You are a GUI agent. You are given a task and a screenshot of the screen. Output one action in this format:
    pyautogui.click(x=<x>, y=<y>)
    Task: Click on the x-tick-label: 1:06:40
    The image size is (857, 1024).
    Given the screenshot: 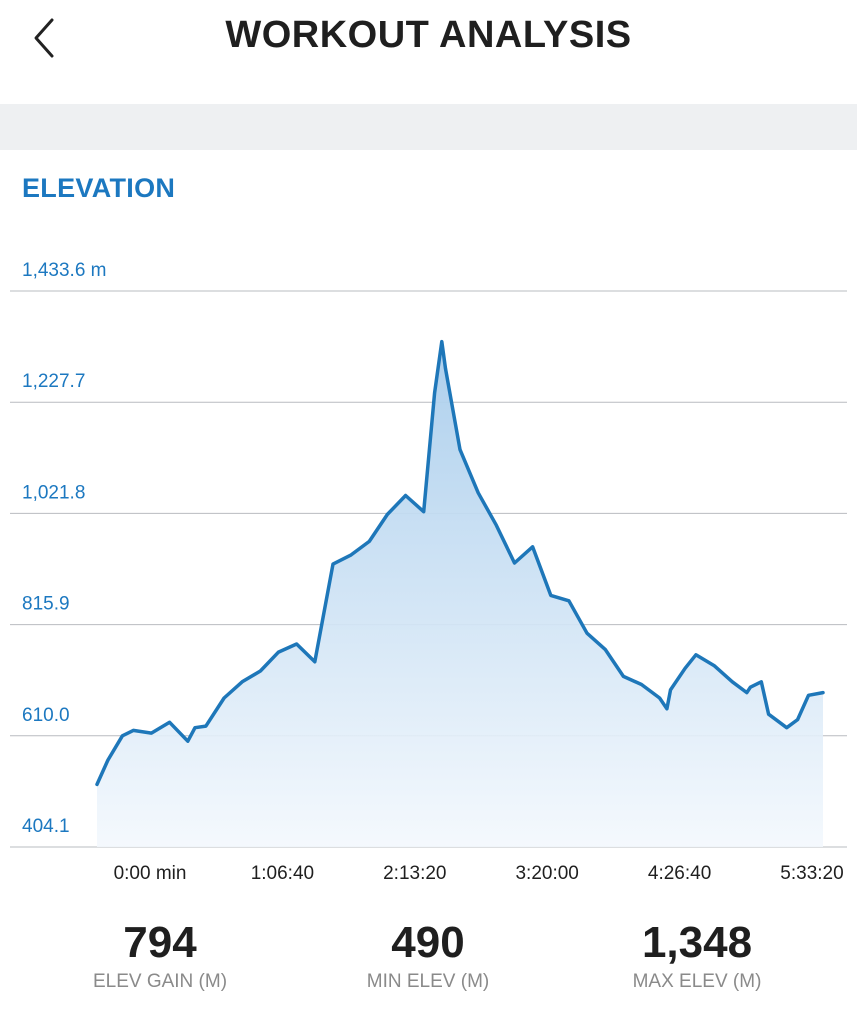 What is the action you would take?
    pyautogui.click(x=282, y=873)
    